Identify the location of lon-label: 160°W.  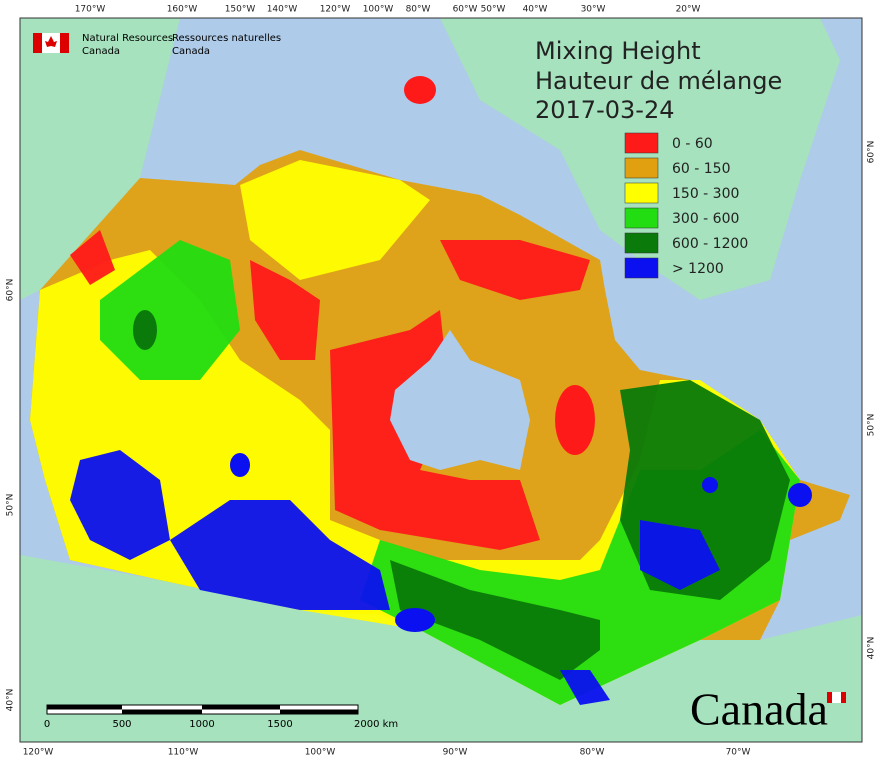
(182, 10).